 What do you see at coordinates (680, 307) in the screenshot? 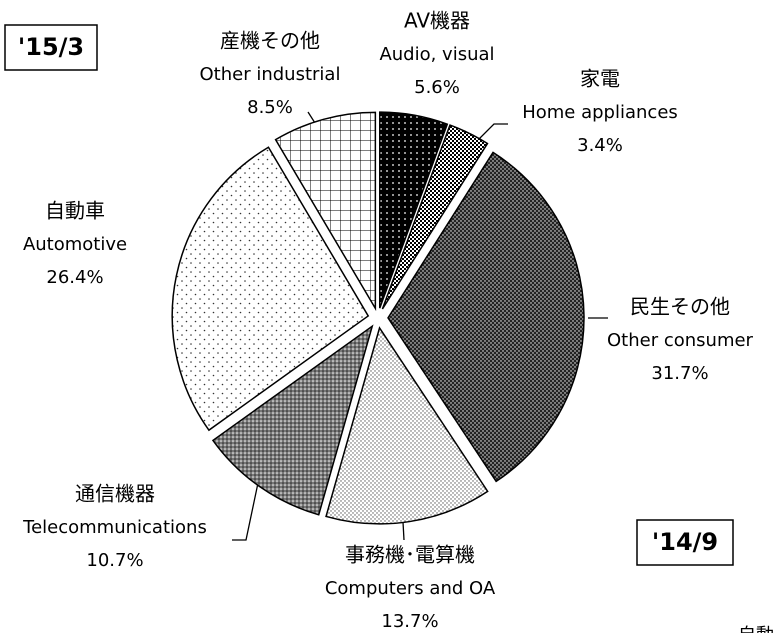
I see `label-ja: 民生その他` at bounding box center [680, 307].